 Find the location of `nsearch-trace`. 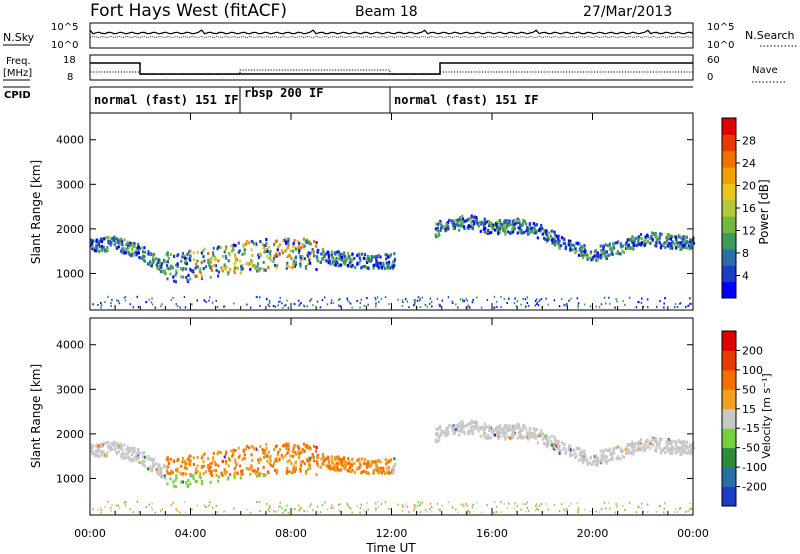

nsearch-trace is located at coordinates (391, 37).